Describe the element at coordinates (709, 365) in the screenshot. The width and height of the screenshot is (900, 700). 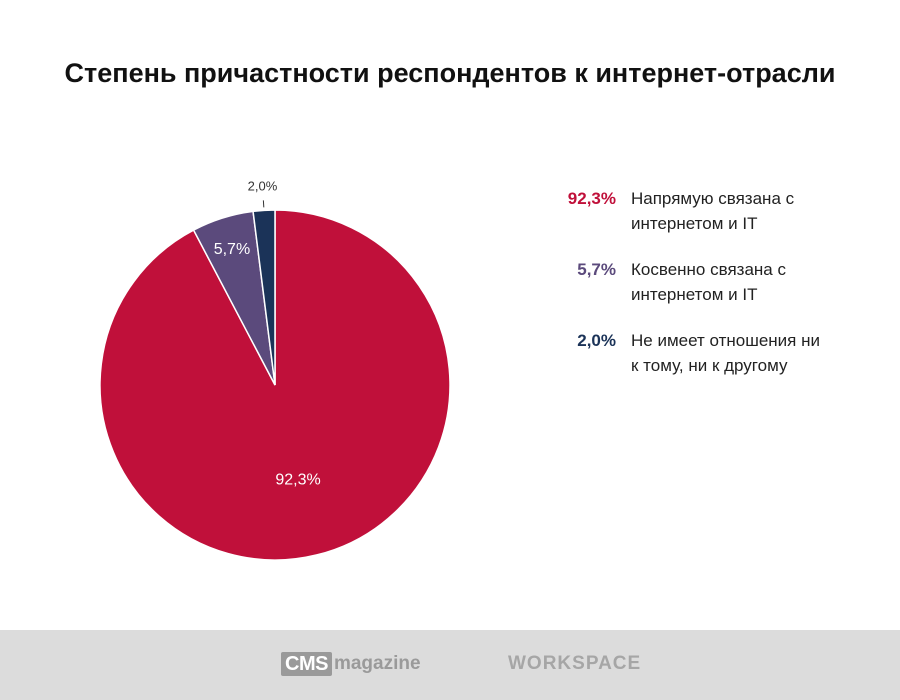
I see `legend-label-line: к тому, ни к другому` at that location.